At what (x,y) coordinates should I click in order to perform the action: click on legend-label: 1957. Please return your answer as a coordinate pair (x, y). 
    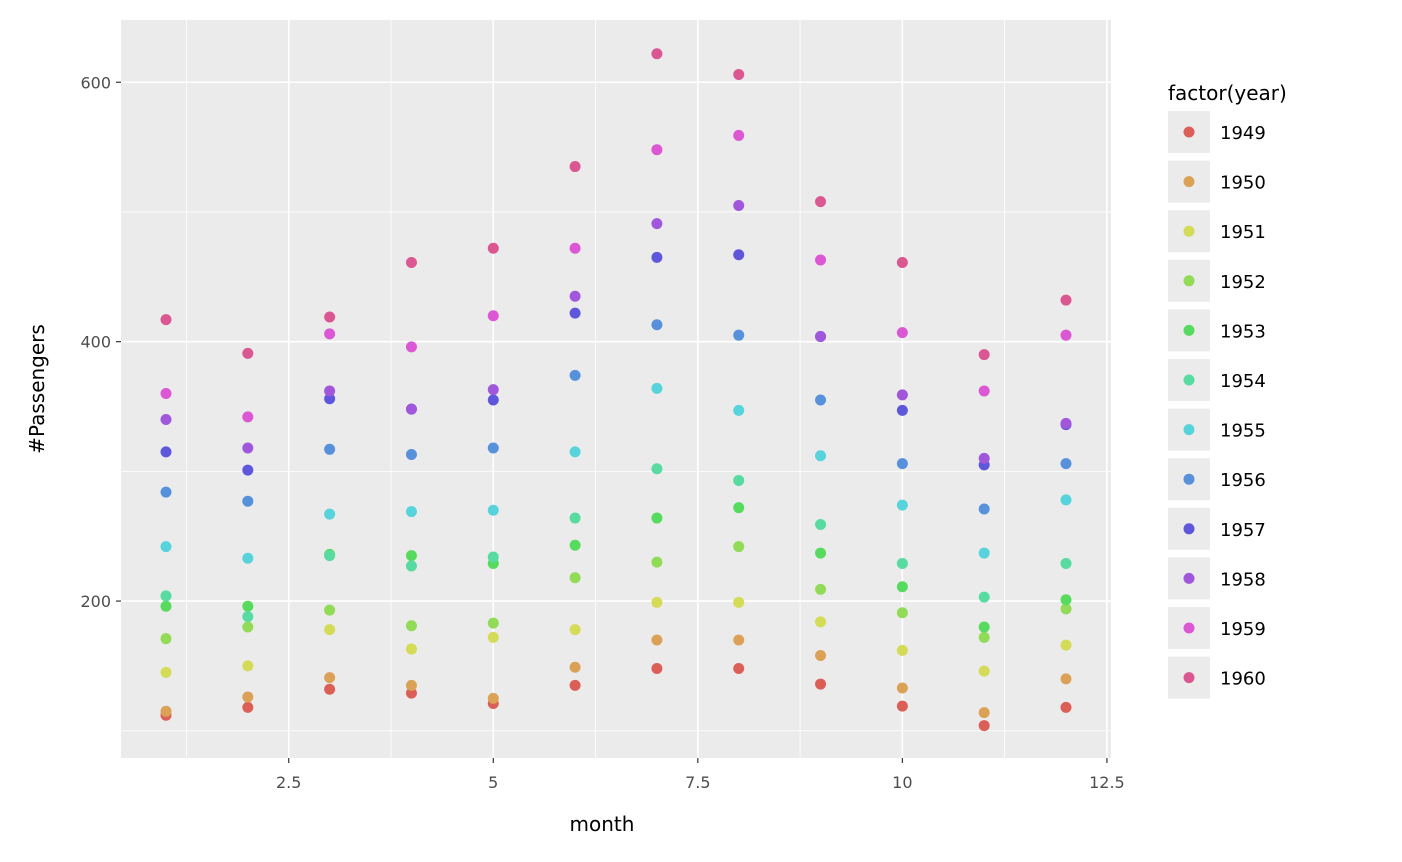
    Looking at the image, I should click on (1243, 530).